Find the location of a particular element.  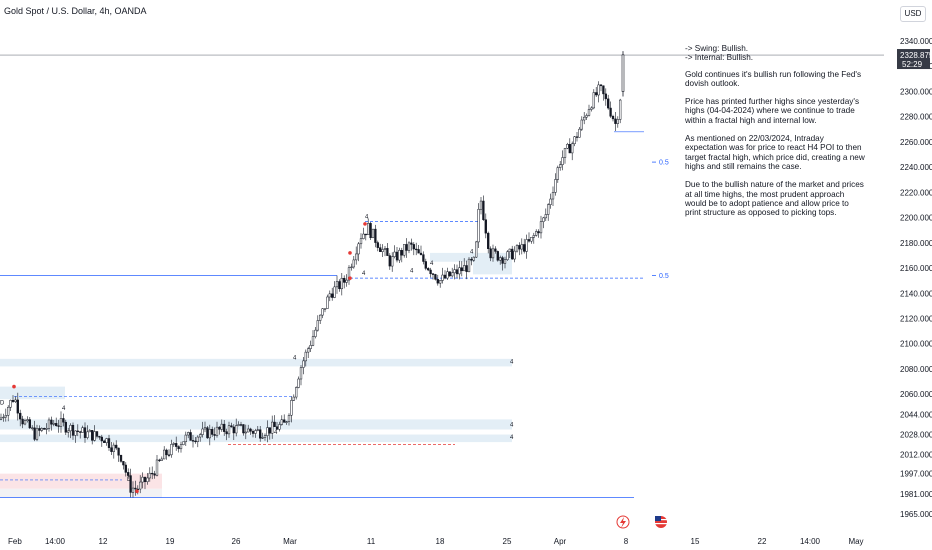

y-tick-label: 1981.000 is located at coordinates (916, 494).